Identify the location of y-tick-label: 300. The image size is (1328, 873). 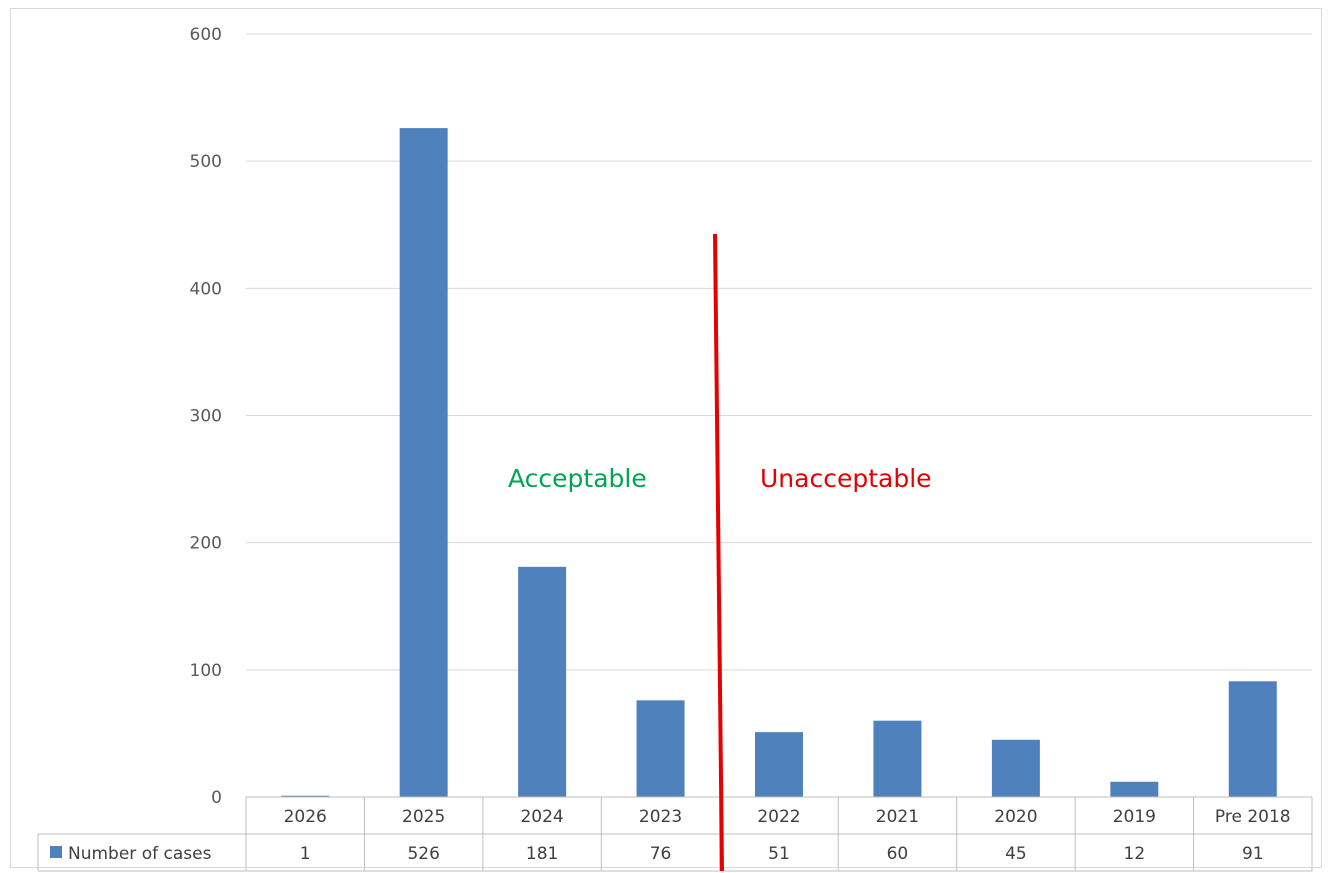
(206, 417).